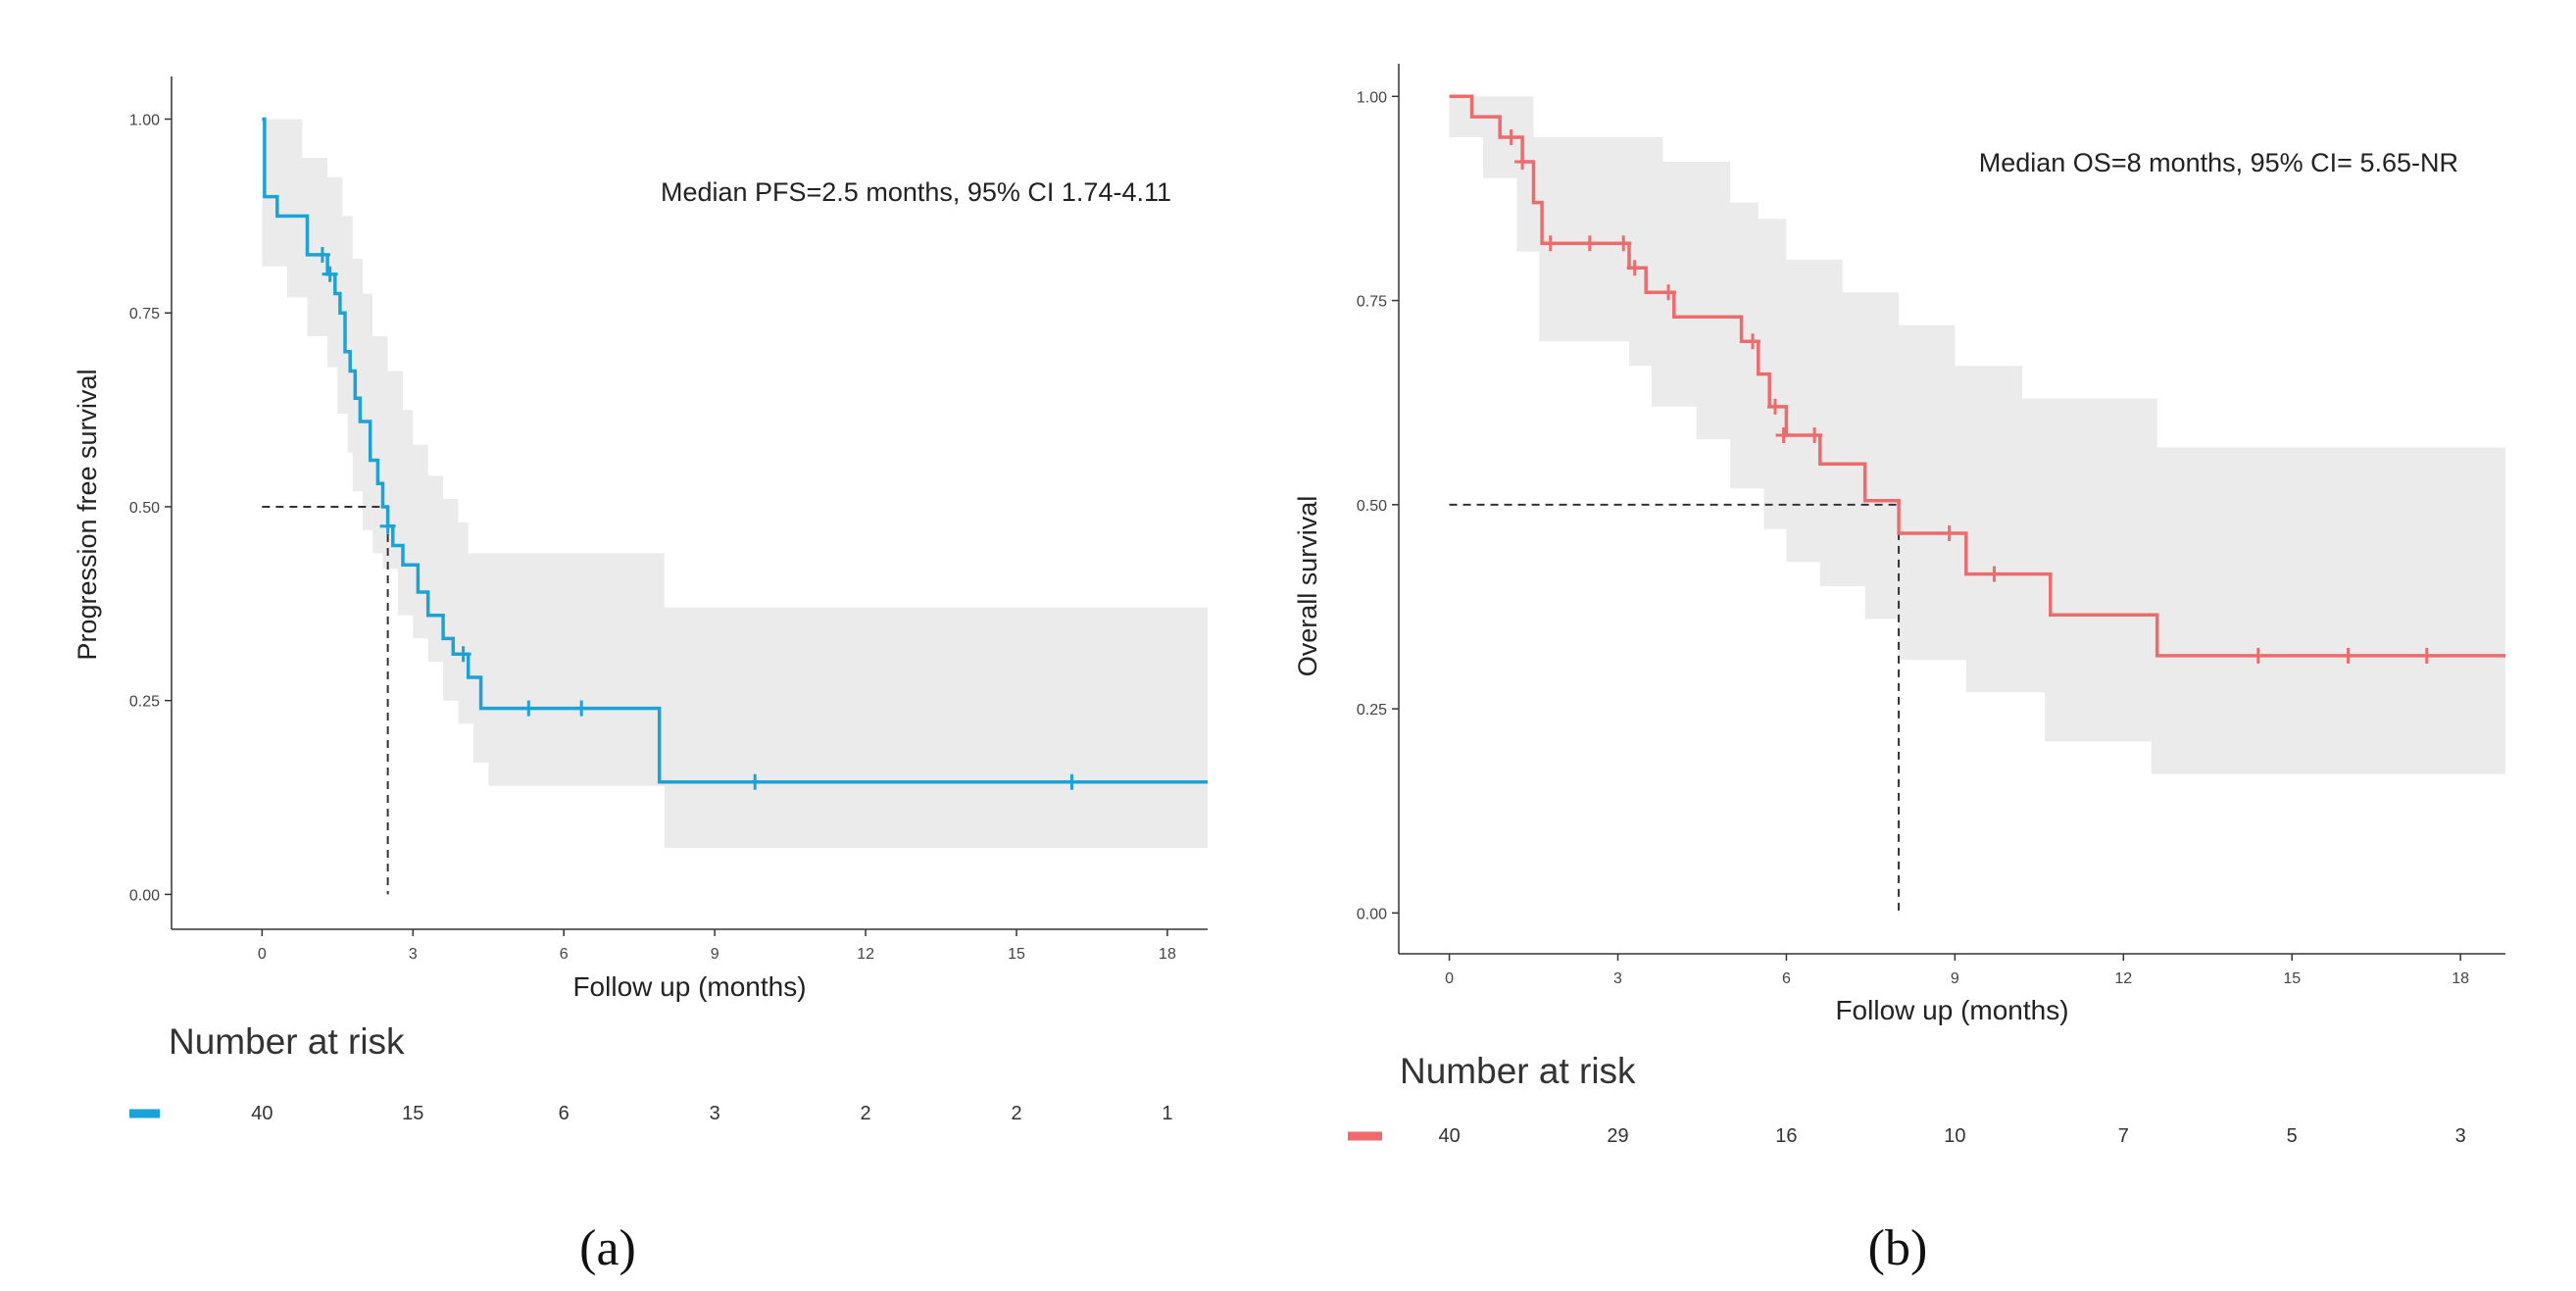 Image resolution: width=2576 pixels, height=1291 pixels. Describe the element at coordinates (87, 514) in the screenshot. I see `y-axis-title: Progression free survival` at that location.